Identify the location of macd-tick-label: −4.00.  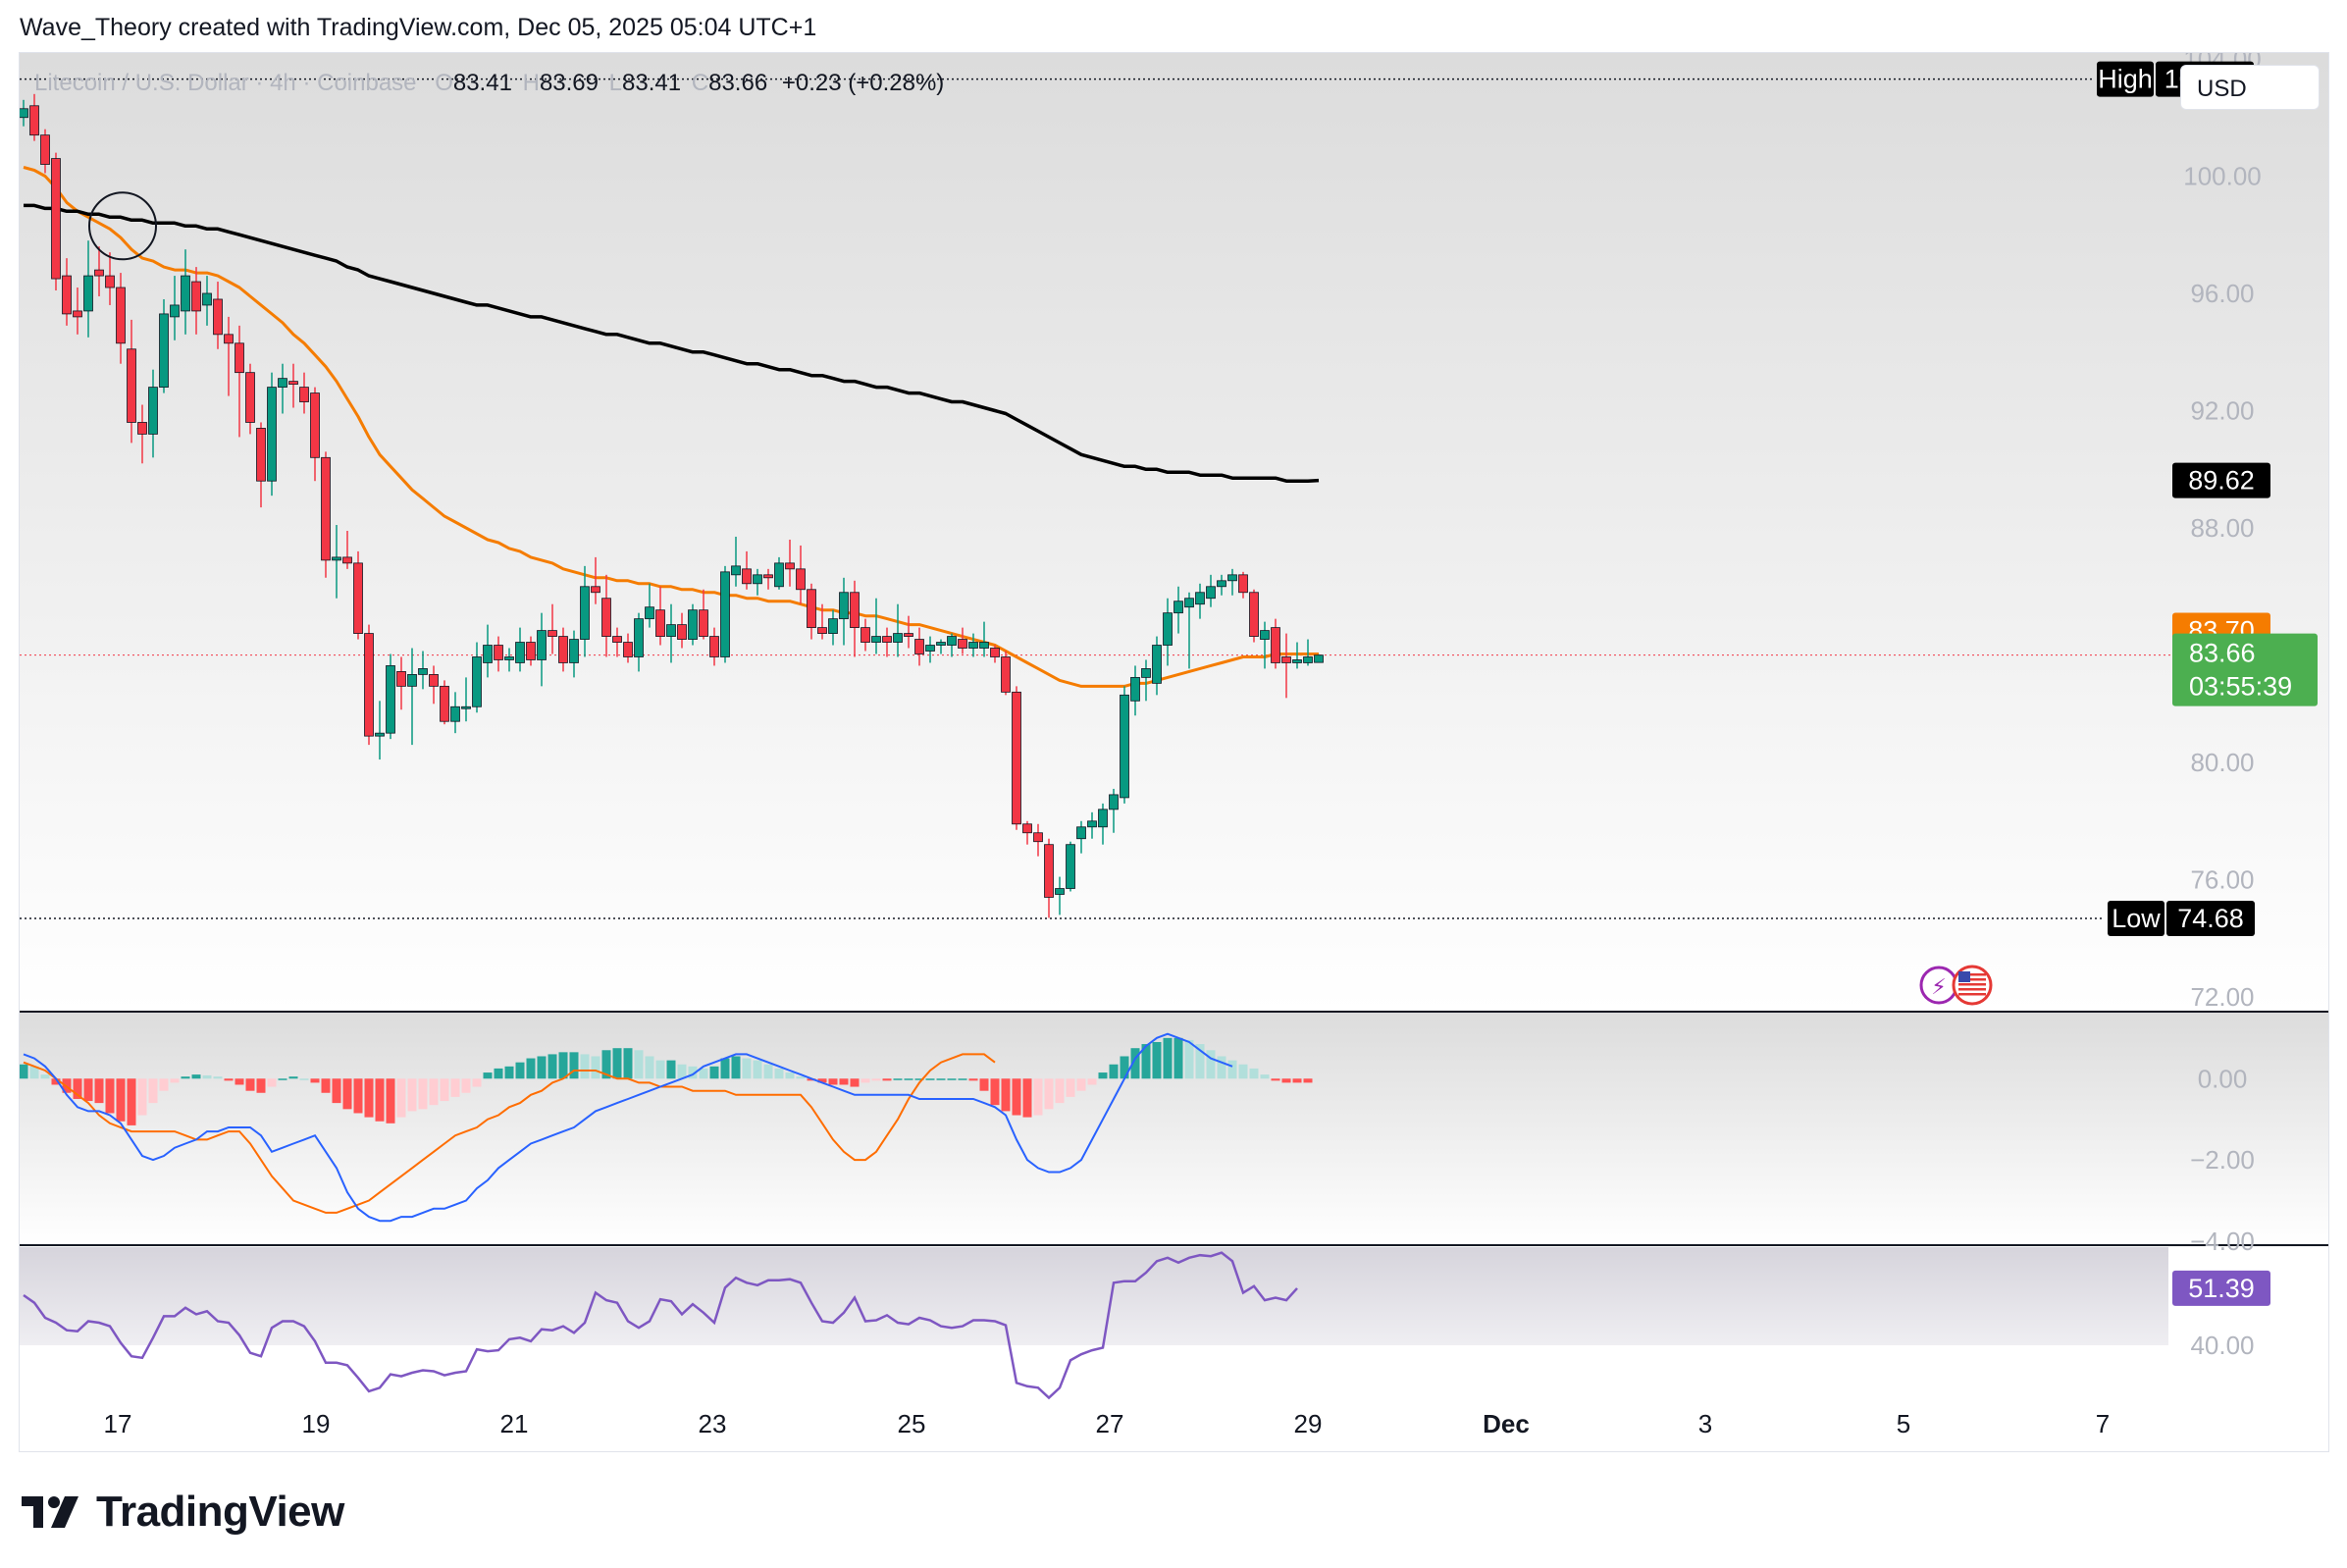
(2222, 1241).